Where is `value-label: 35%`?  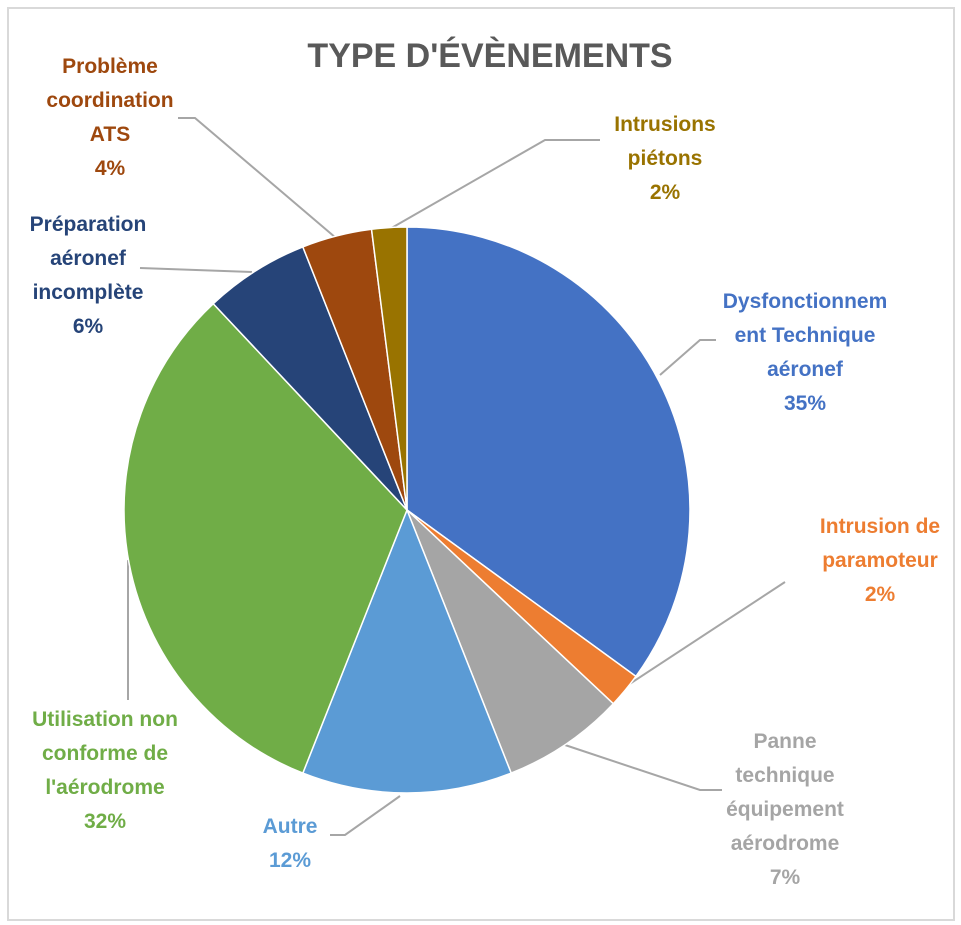 value-label: 35% is located at coordinates (805, 403).